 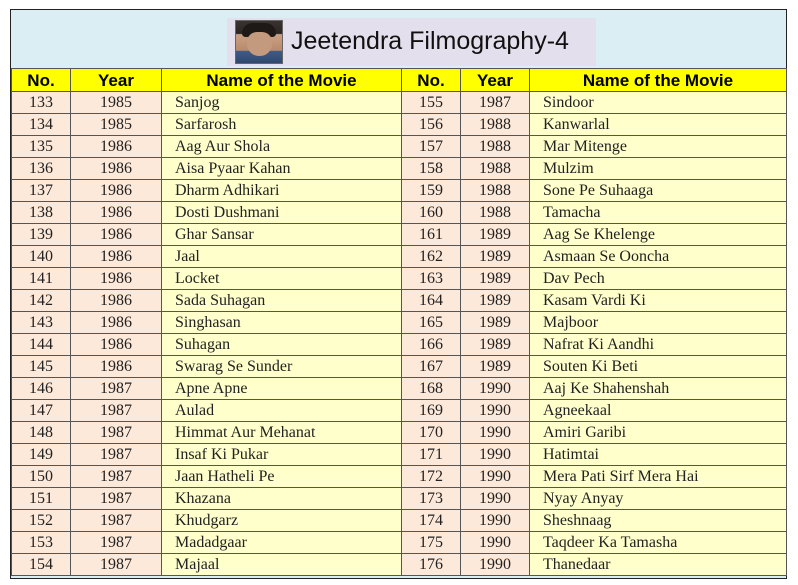 What do you see at coordinates (399, 564) in the screenshot?
I see `table-row: 154 1987 Majaal 176 1990 Thanedaar` at bounding box center [399, 564].